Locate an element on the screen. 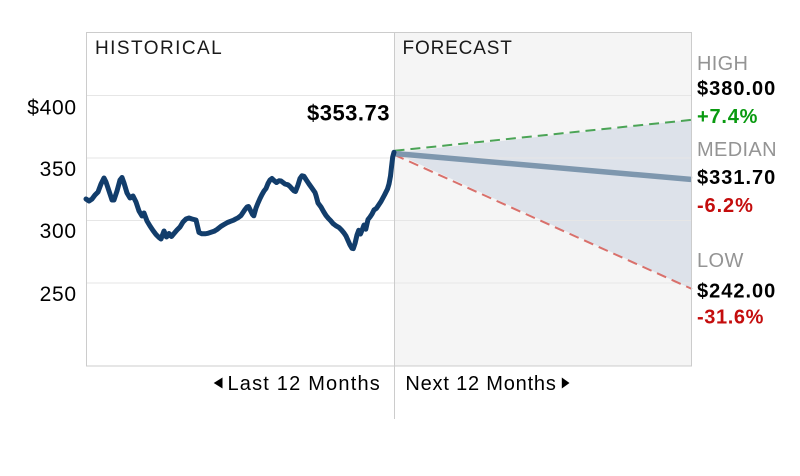  svg-text: Next 12 Months is located at coordinates (480, 384).